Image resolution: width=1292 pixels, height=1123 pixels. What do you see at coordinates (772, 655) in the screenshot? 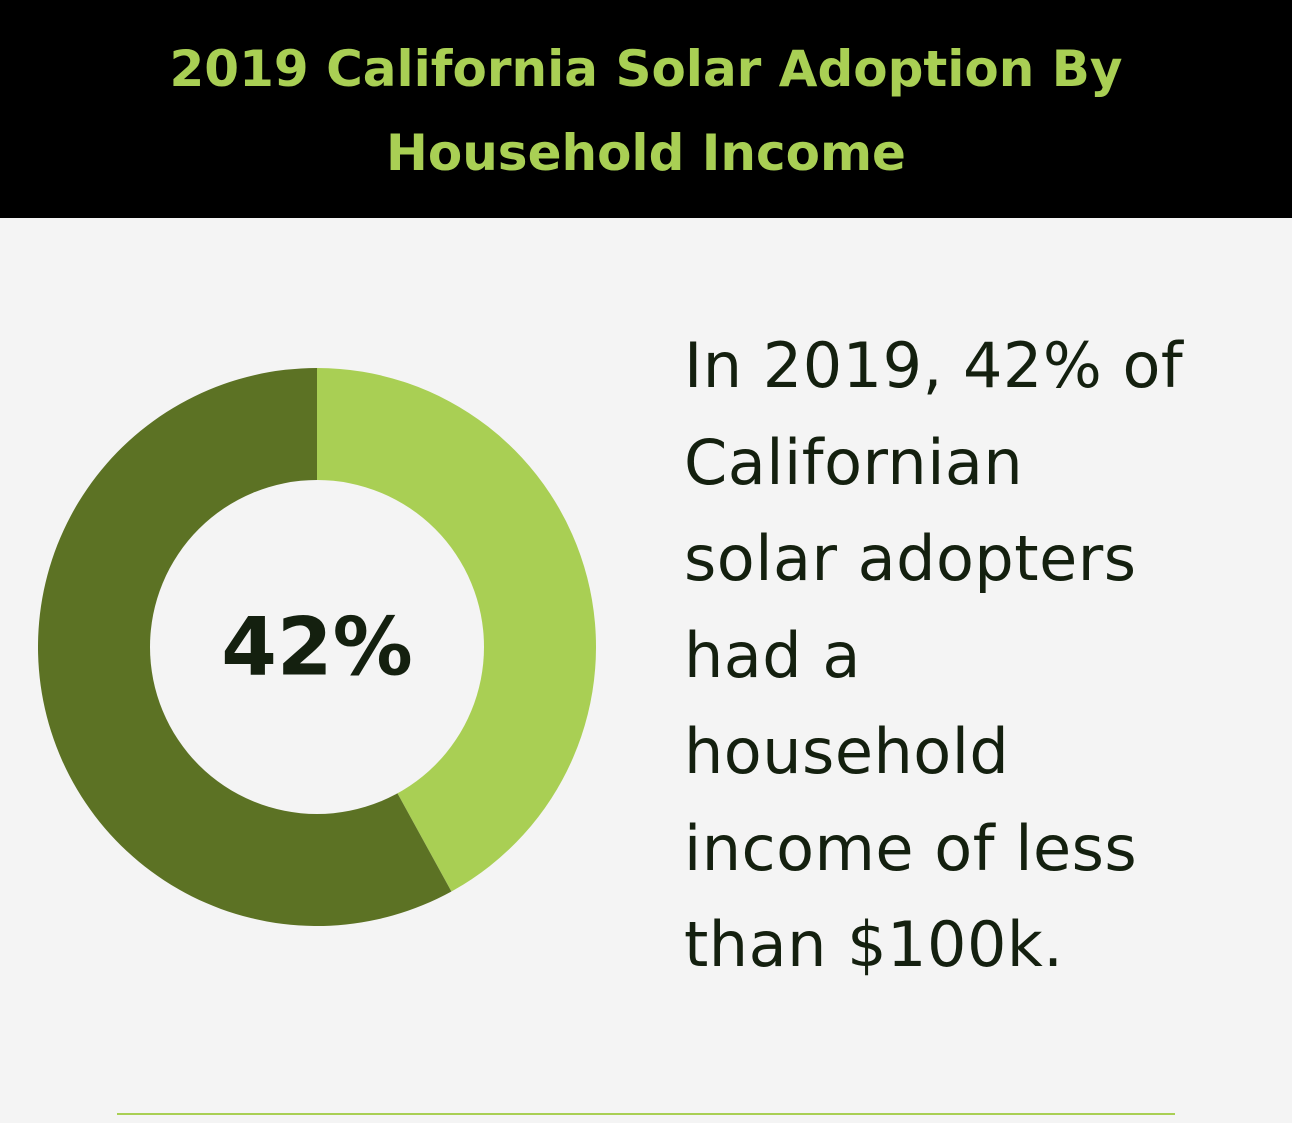
I see `caption-line: had a` at bounding box center [772, 655].